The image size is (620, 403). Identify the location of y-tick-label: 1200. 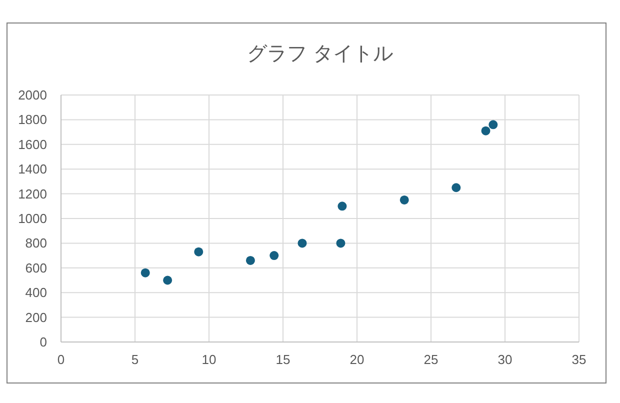
(32, 194).